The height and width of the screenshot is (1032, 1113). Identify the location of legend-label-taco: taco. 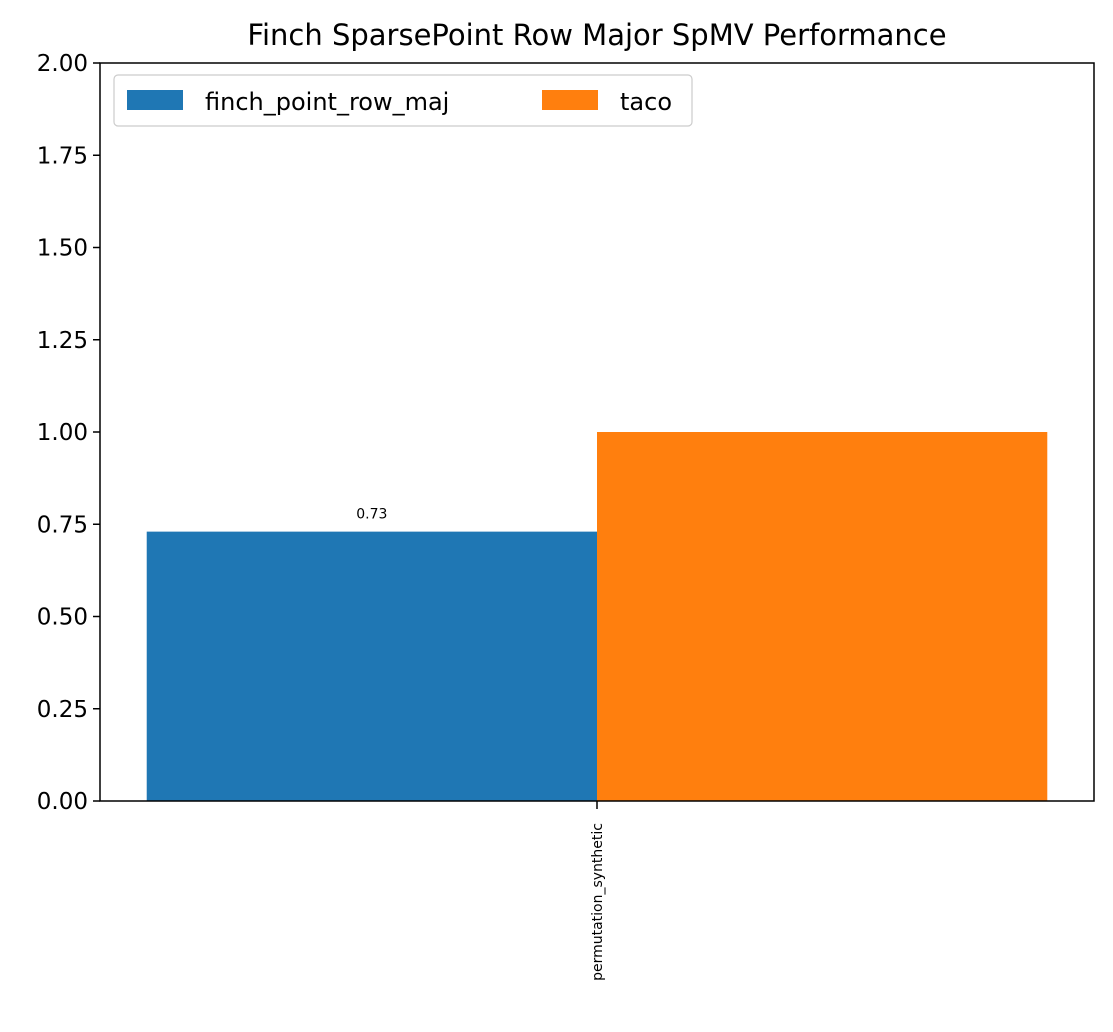
(646, 102).